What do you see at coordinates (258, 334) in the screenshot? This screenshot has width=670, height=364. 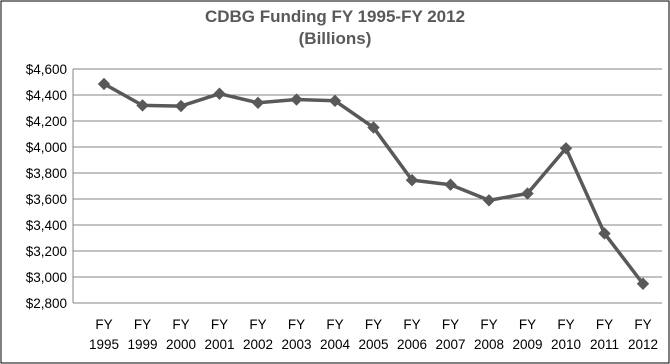 I see `x-tick-label: FY 2002` at bounding box center [258, 334].